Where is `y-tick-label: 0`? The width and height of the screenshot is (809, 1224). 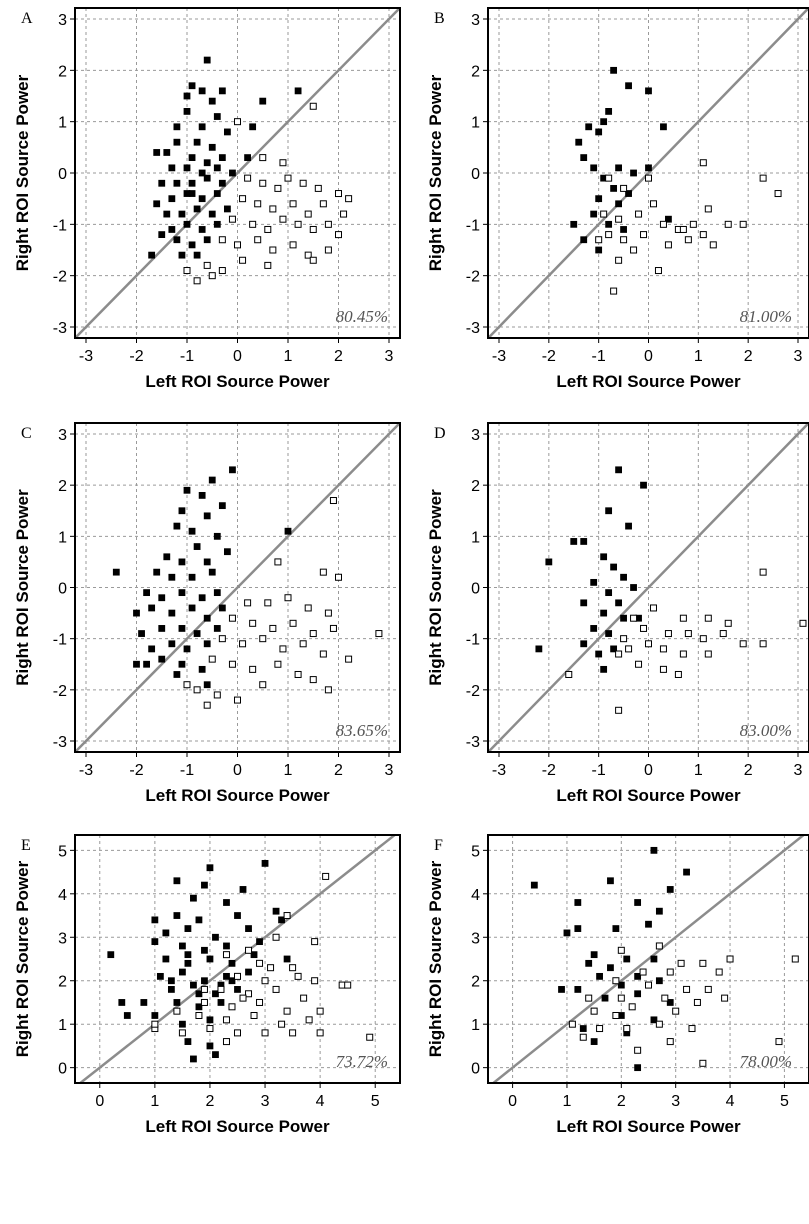 y-tick-label: 0 is located at coordinates (475, 1069).